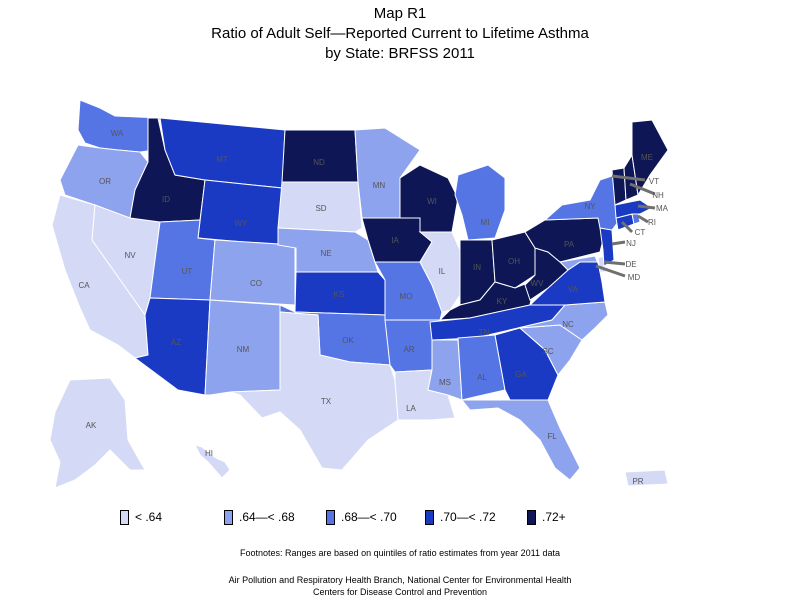 The width and height of the screenshot is (800, 600). I want to click on label-nh: NH, so click(658, 195).